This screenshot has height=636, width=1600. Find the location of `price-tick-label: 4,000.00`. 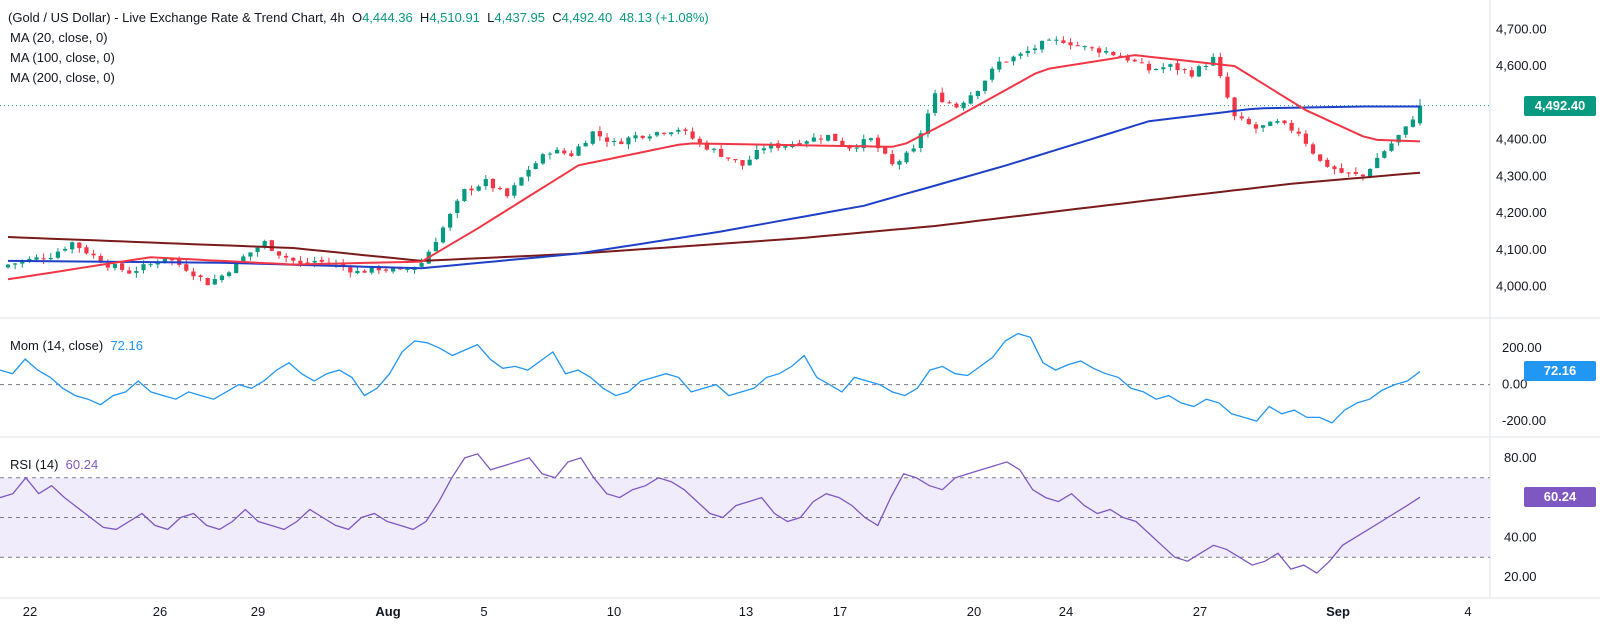

price-tick-label: 4,000.00 is located at coordinates (1521, 286).